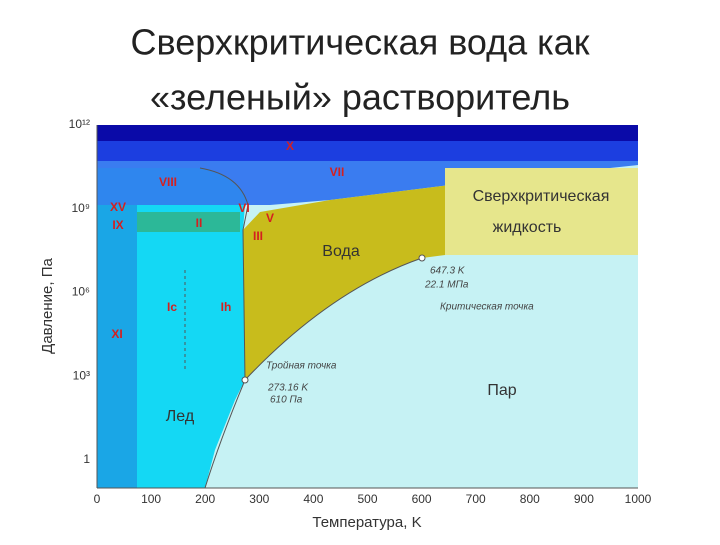  Describe the element at coordinates (172, 307) in the screenshot. I see `phase-label: Ic` at that location.